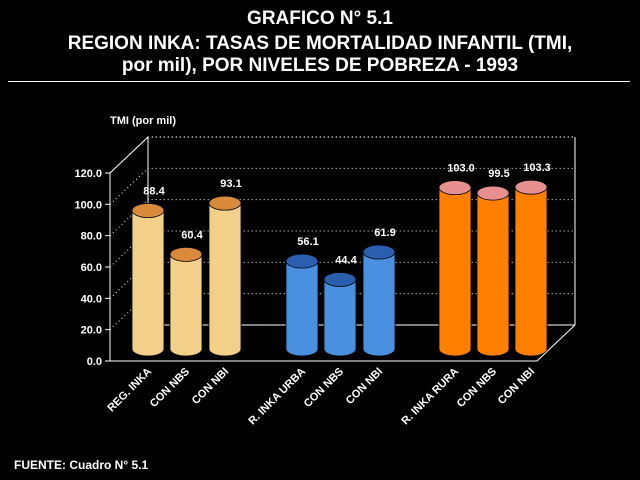 This screenshot has width=640, height=480. Describe the element at coordinates (230, 184) in the screenshot. I see `data-label: 93.1` at that location.